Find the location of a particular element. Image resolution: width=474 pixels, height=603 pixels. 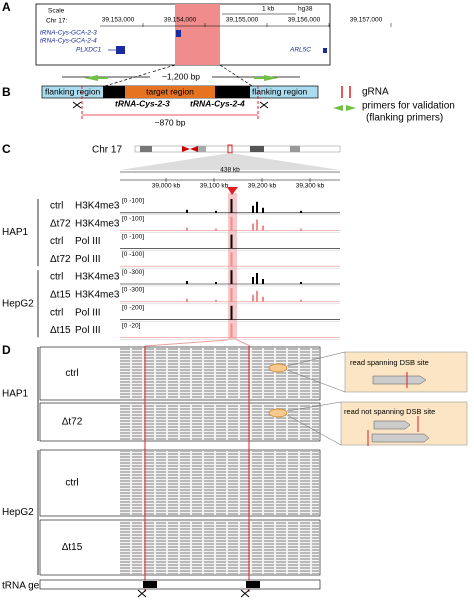

gene-label: tRNA-Cys-GCA-2-3 is located at coordinates (68, 33).